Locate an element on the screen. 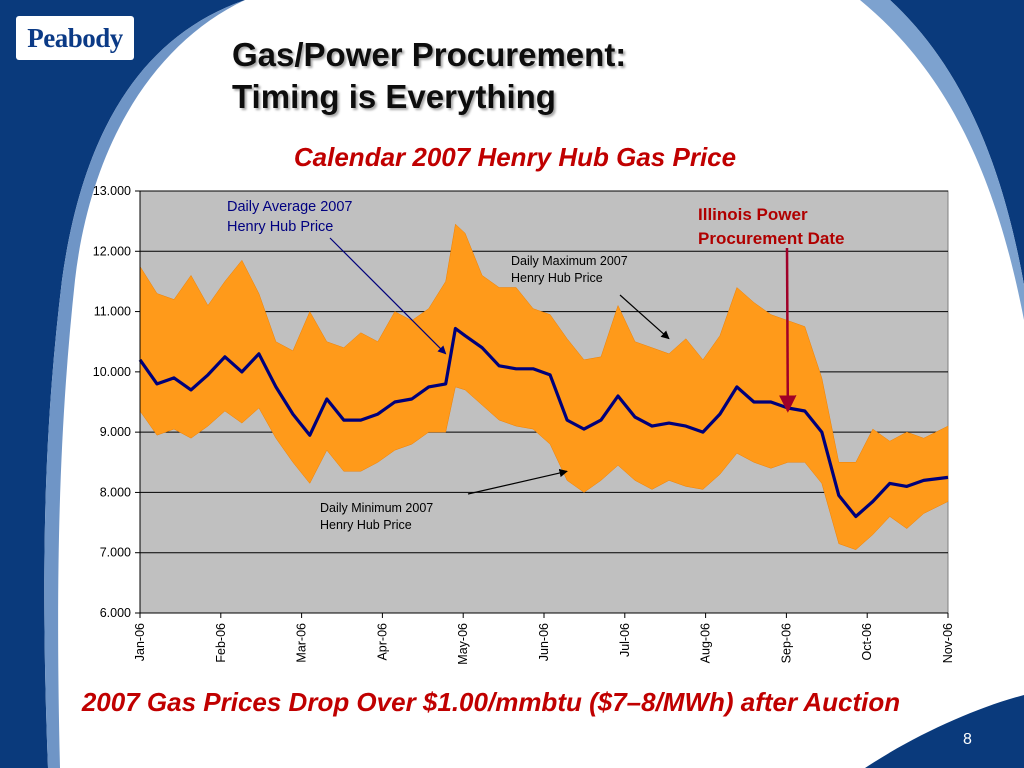 This screenshot has height=768, width=1024. annotation-arrow-min is located at coordinates (517, 481).